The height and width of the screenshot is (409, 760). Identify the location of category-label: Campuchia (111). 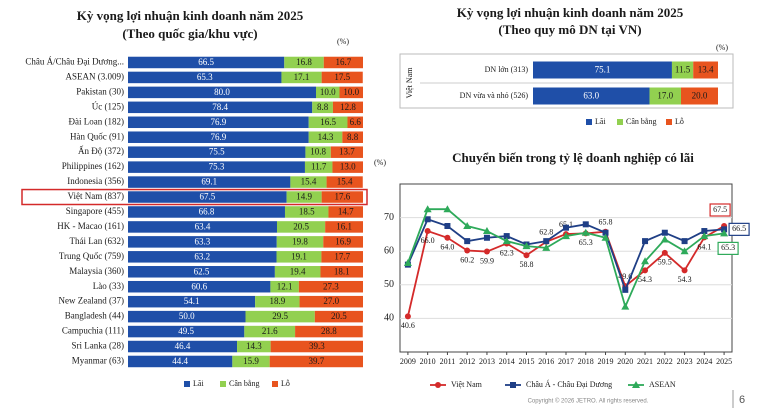
(93, 331).